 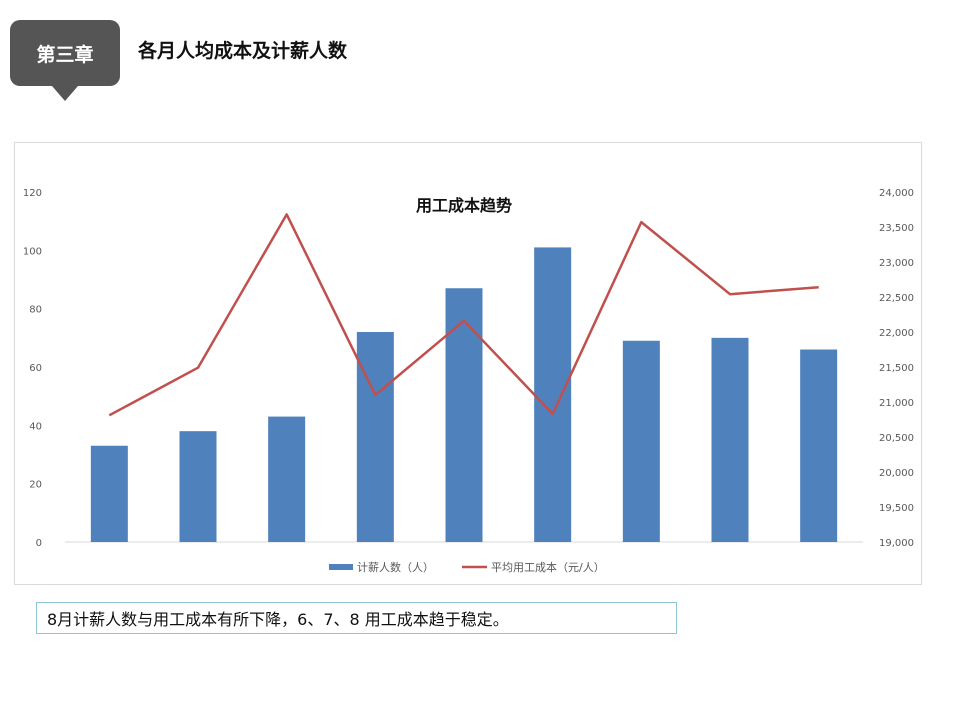 I want to click on y-left-tick-label: 60, so click(x=35, y=368).